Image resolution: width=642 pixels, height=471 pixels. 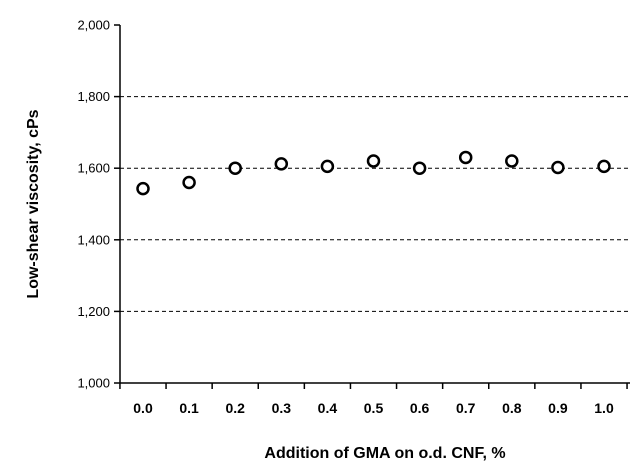 What do you see at coordinates (93, 96) in the screenshot?
I see `y-tick-label-4: 1,800` at bounding box center [93, 96].